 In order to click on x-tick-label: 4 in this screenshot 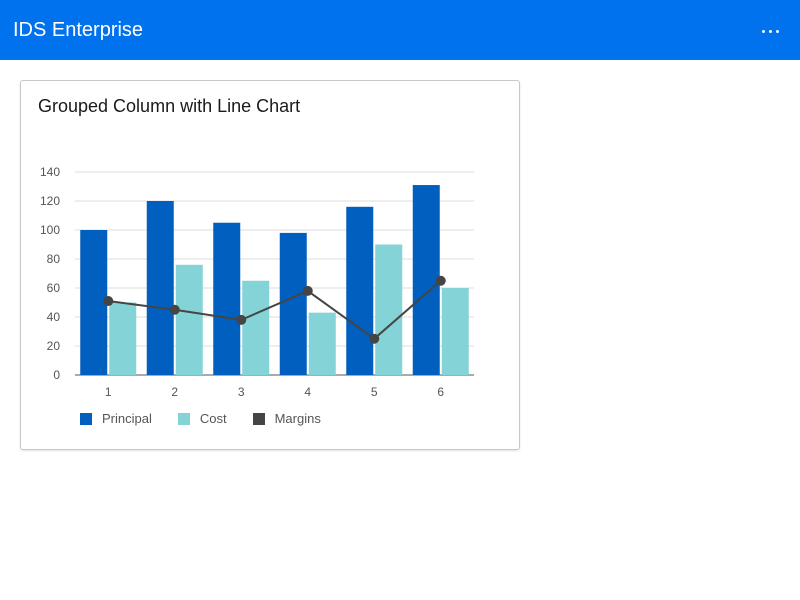, I will do `click(307, 392)`.